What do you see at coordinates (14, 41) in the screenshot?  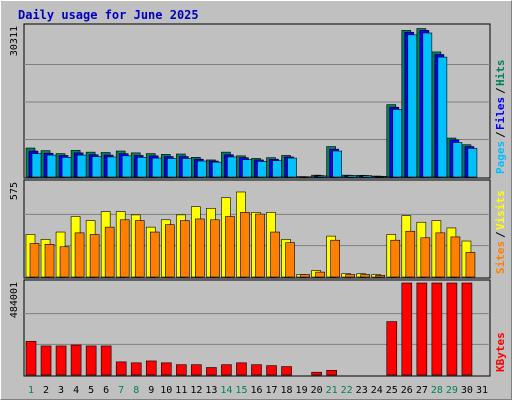 I see `panel-pages-files-hits-ymax-label: 30311` at bounding box center [14, 41].